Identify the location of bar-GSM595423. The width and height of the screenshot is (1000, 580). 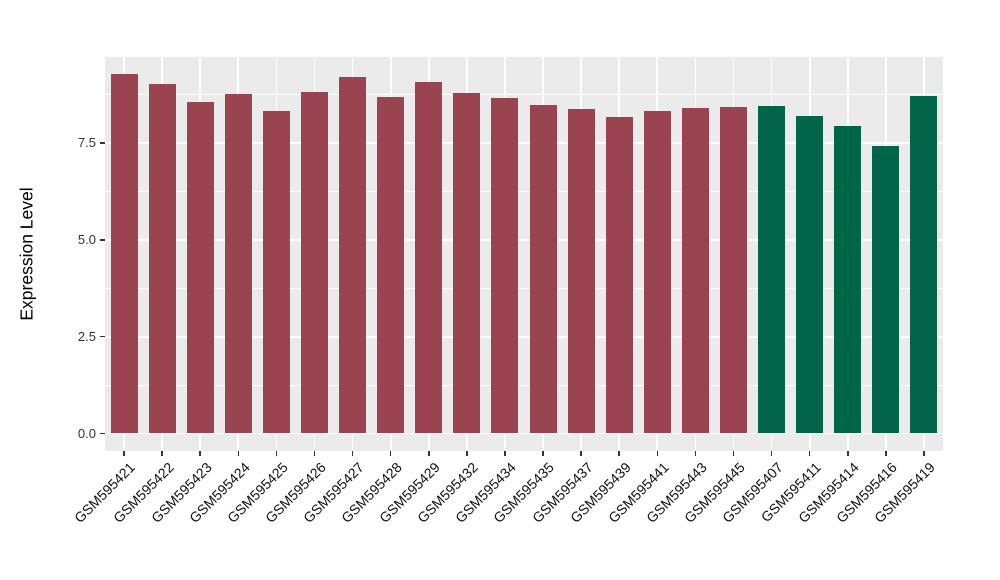
(200, 267).